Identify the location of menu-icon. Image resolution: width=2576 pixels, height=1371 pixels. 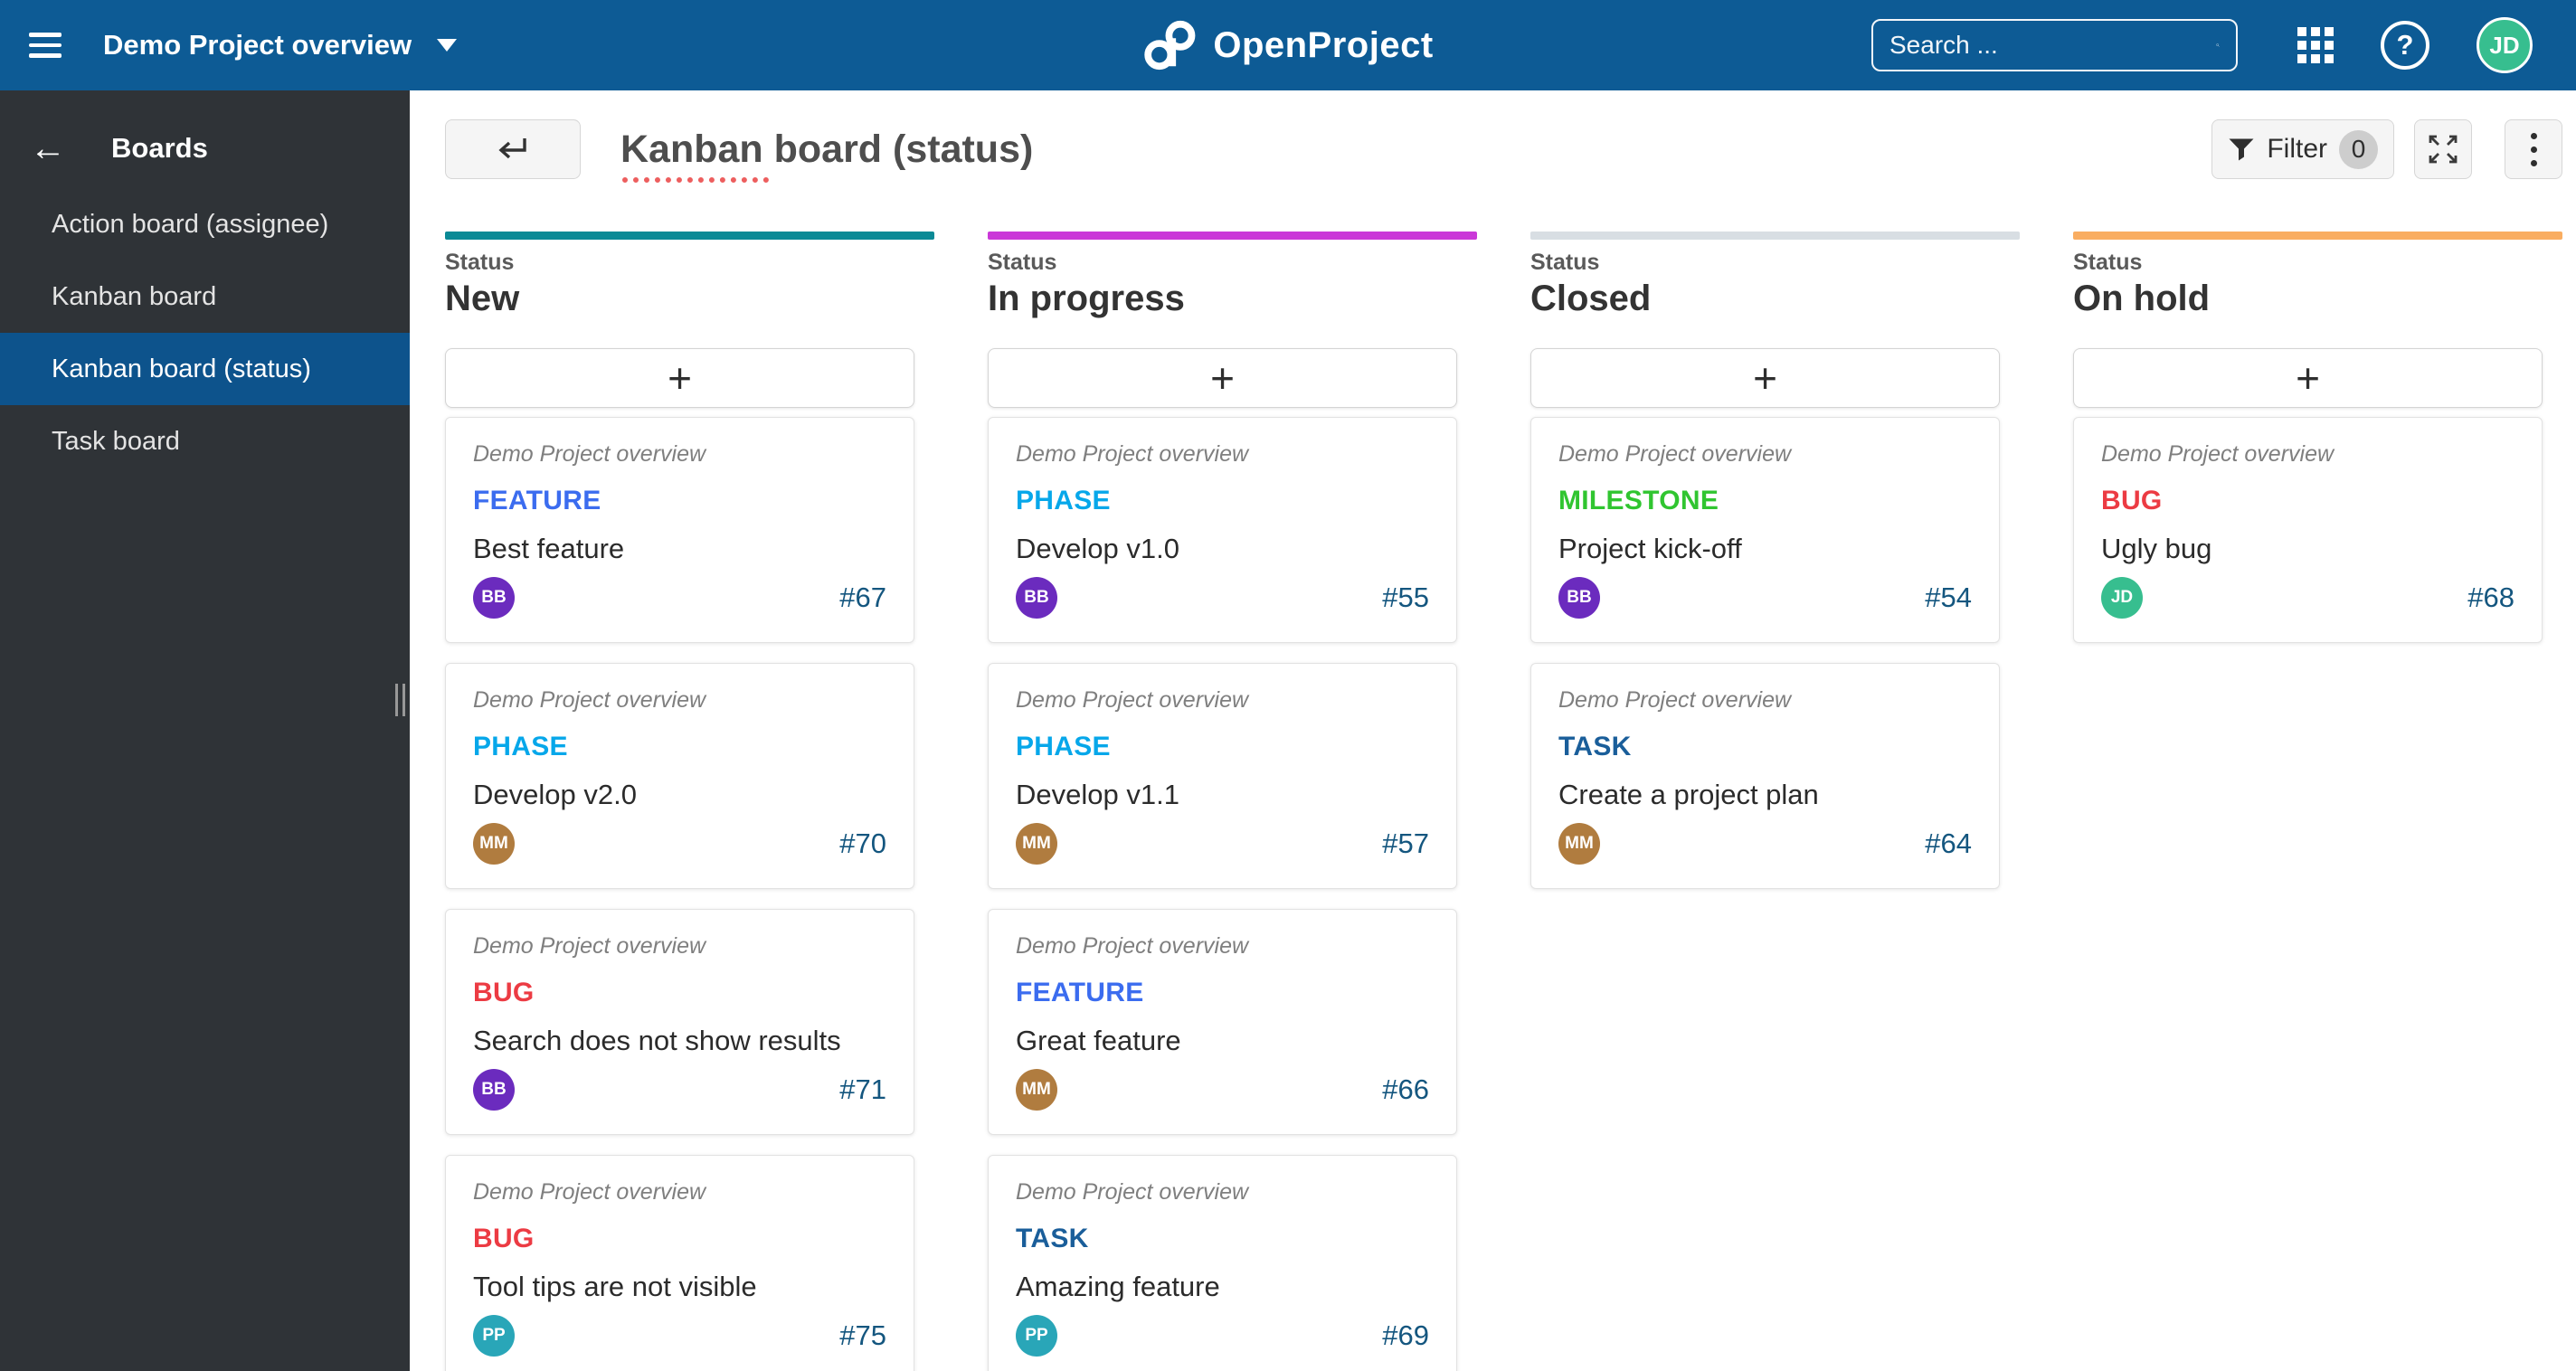
(45, 45).